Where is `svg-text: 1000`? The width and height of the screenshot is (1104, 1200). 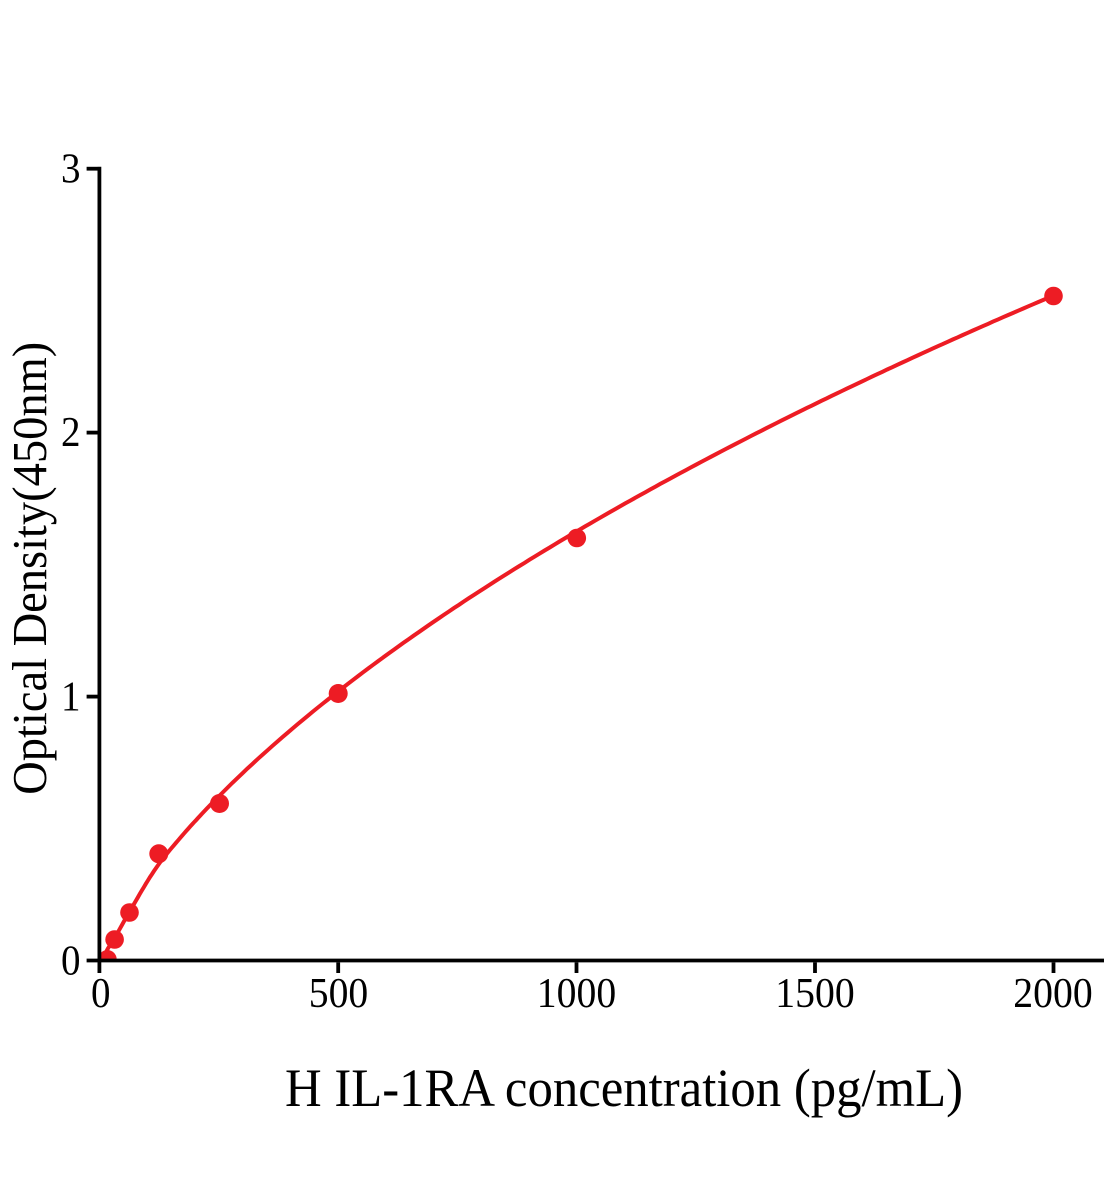
svg-text: 1000 is located at coordinates (576, 994).